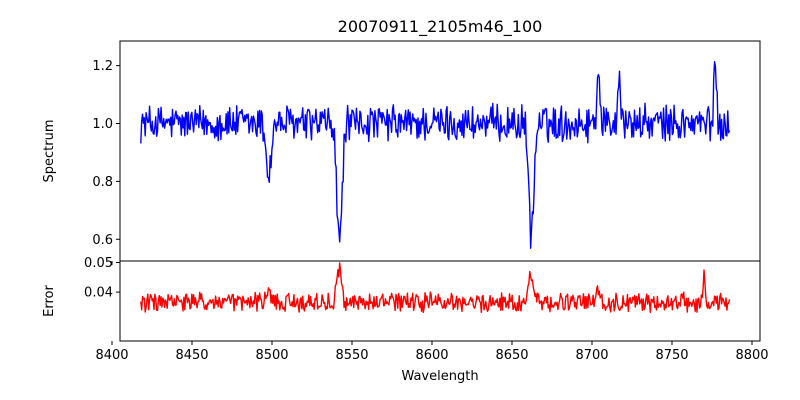 This screenshot has height=400, width=800. Describe the element at coordinates (751, 355) in the screenshot. I see `error-x-tick-label: 8800` at that location.